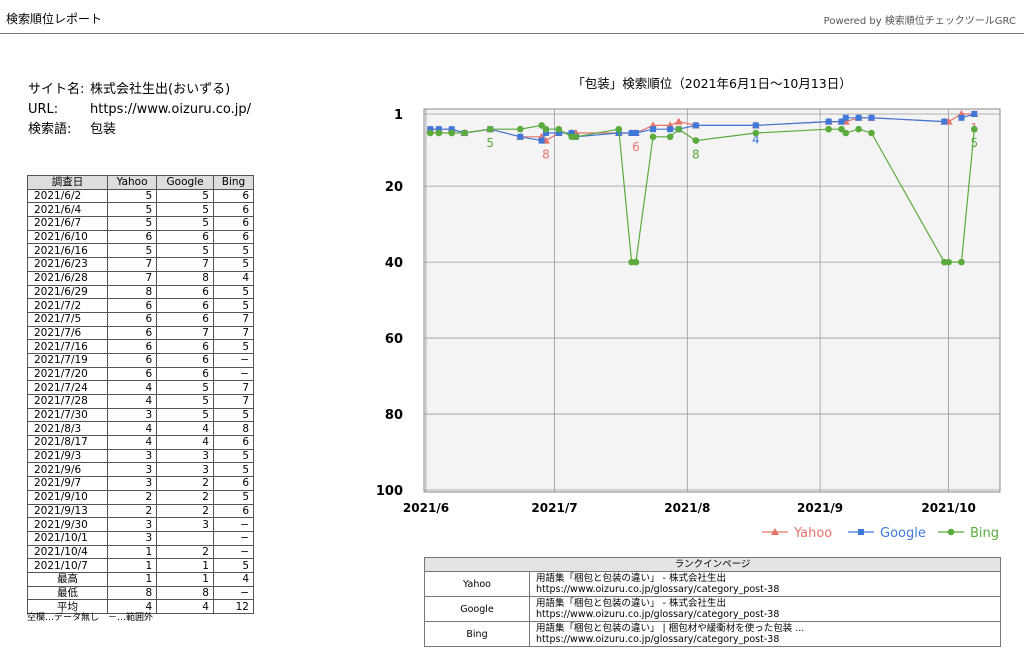 This screenshot has height=655, width=1024. Describe the element at coordinates (141, 210) in the screenshot. I see `data-row: 2021/6/4 5 5 6` at that location.